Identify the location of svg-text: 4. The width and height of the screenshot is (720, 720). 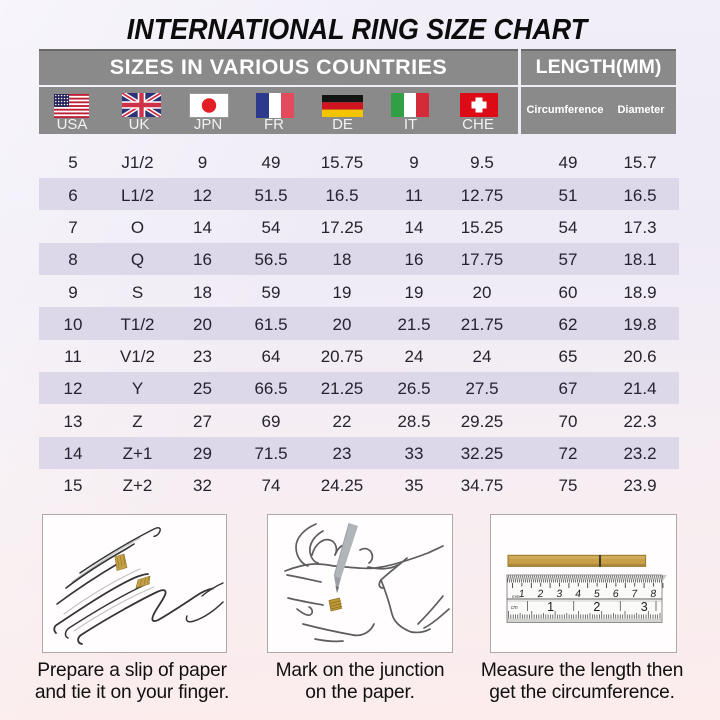
(578, 594).